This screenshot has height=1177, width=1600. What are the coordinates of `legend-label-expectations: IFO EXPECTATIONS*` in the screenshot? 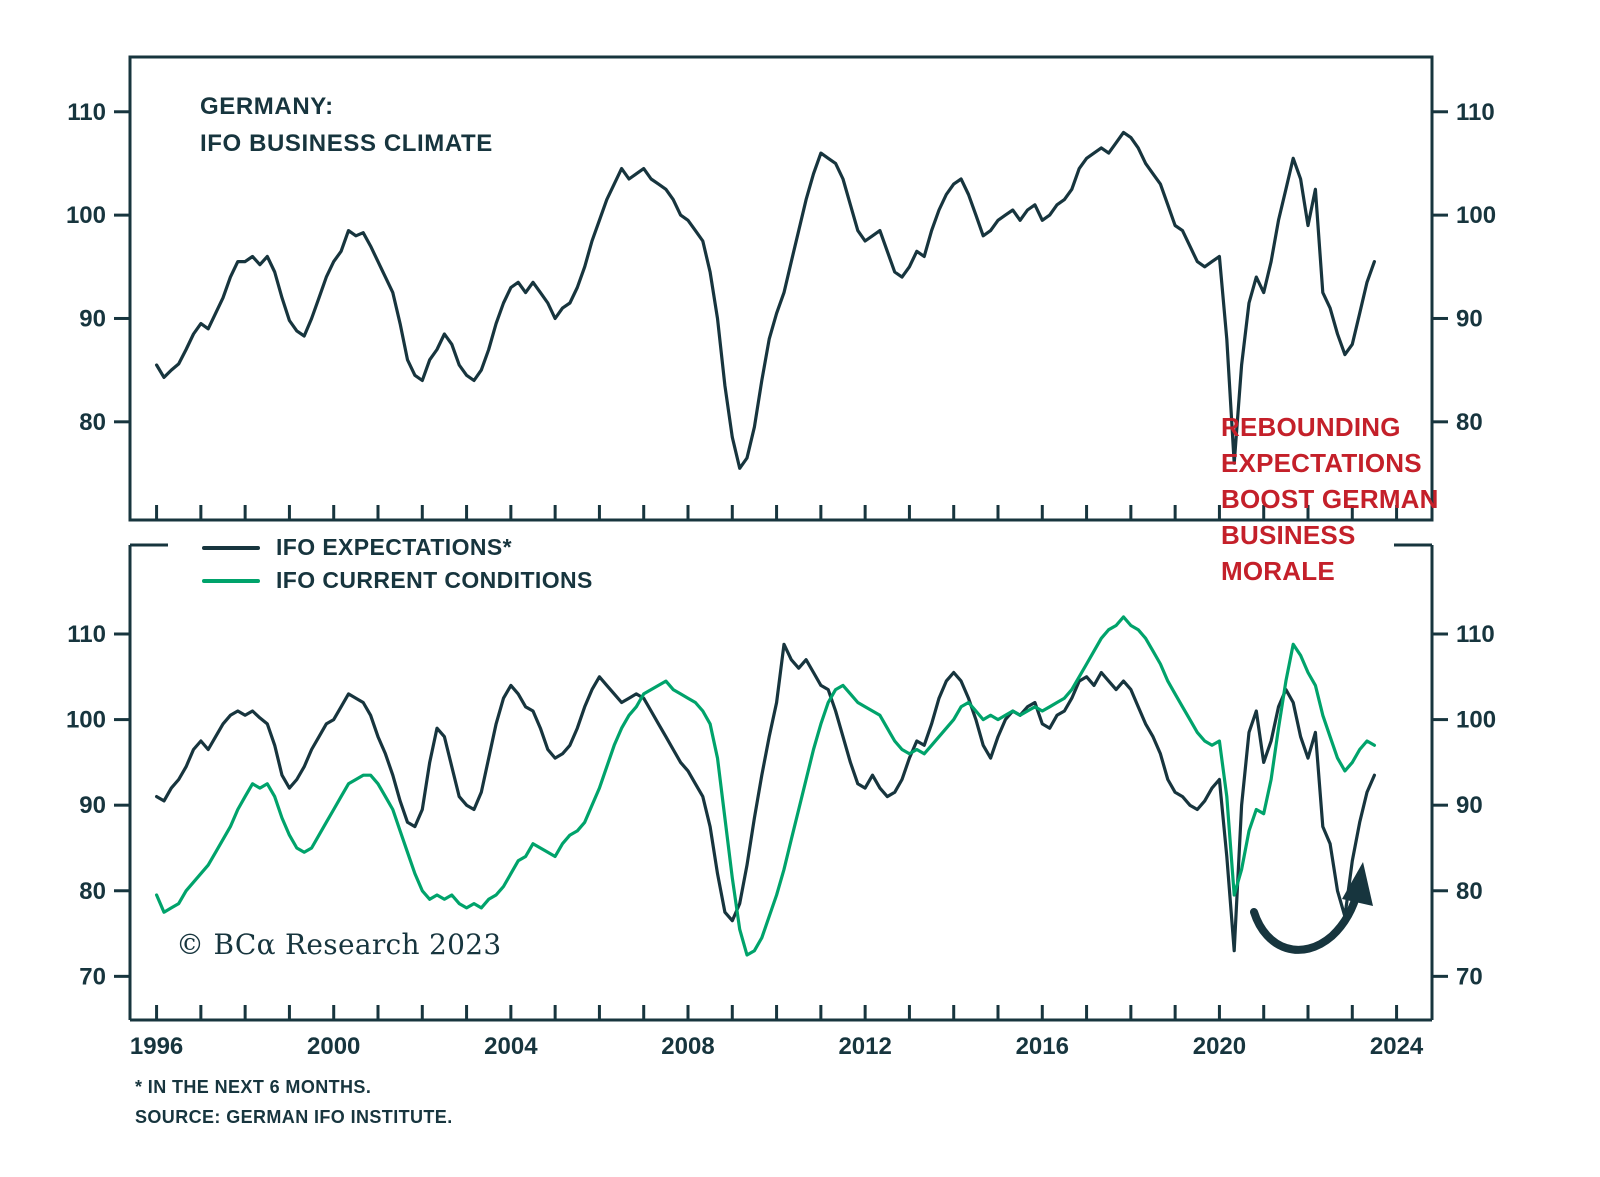 It's located at (394, 547).